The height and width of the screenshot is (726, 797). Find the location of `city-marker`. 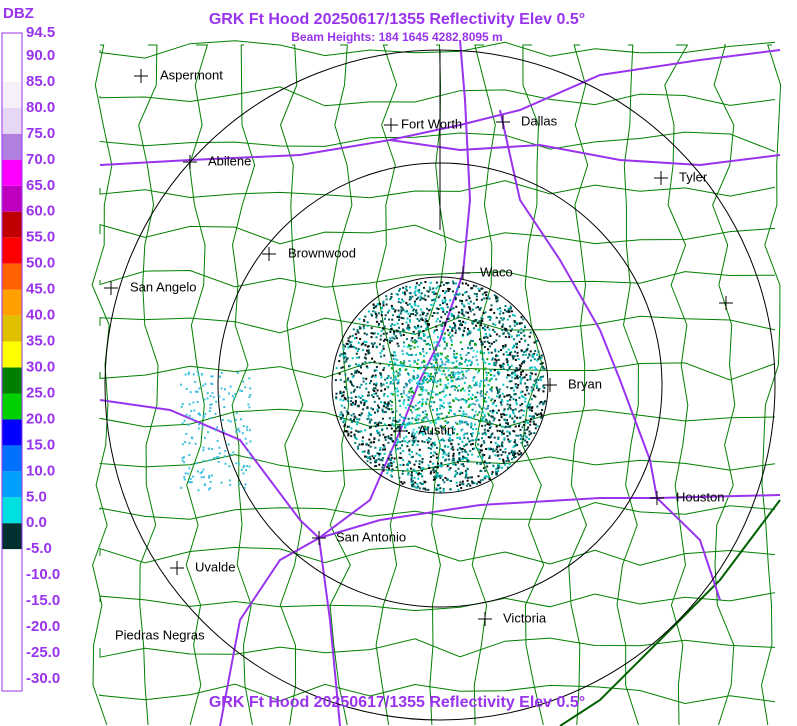

city-marker is located at coordinates (463, 273).